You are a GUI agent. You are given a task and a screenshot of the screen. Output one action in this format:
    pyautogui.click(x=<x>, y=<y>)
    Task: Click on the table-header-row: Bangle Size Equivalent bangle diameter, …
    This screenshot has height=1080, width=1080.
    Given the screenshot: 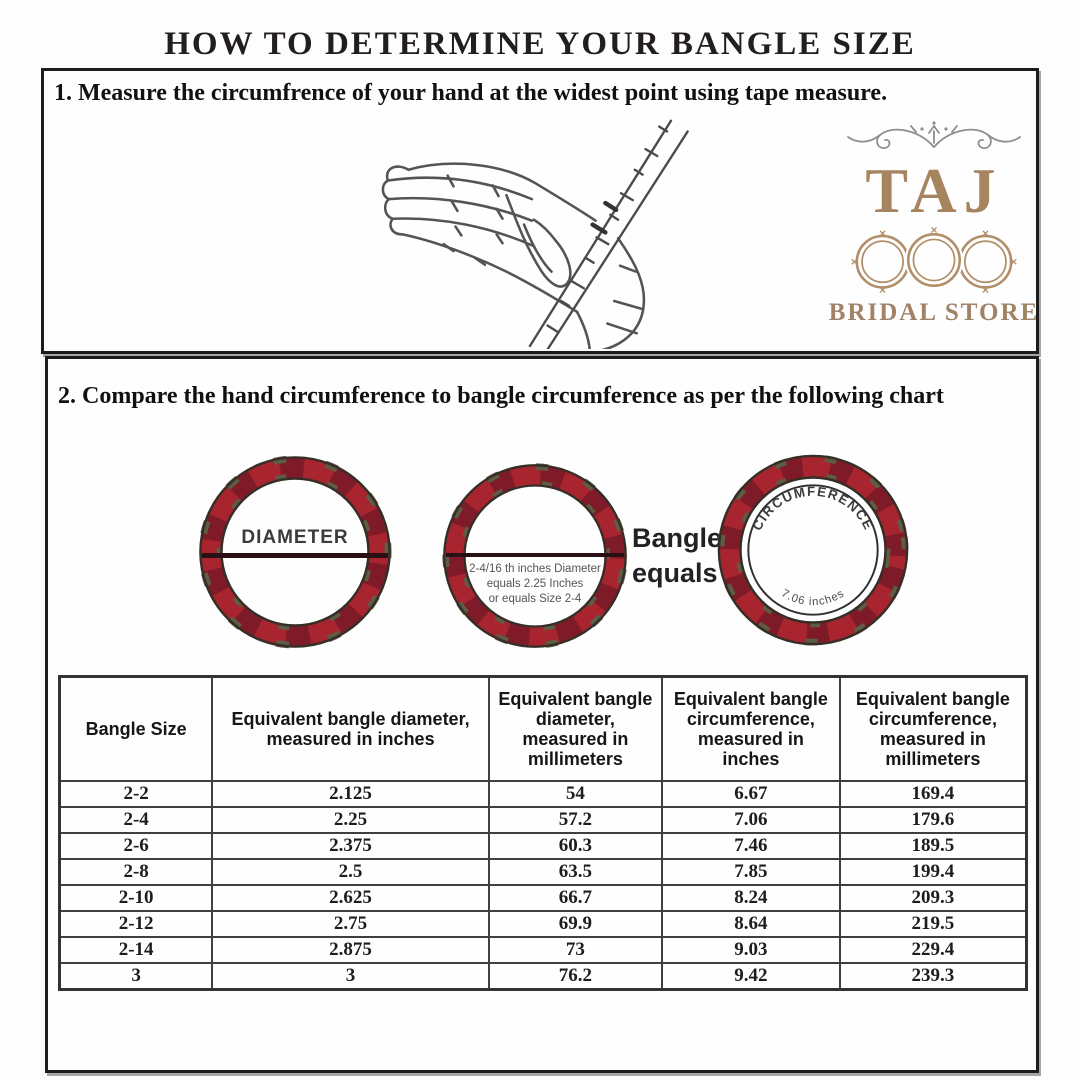 What is the action you would take?
    pyautogui.click(x=543, y=728)
    